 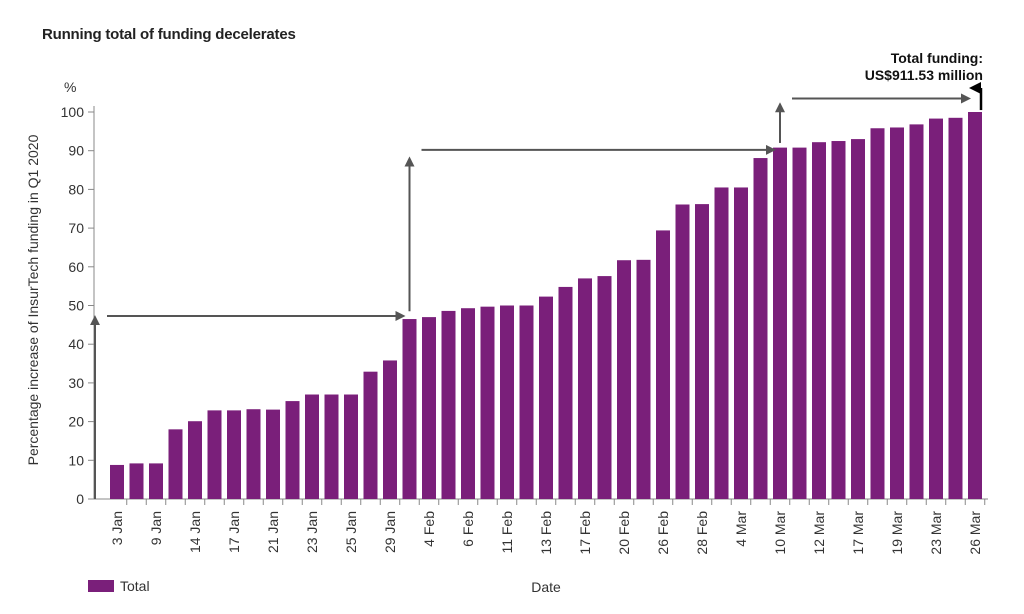 What do you see at coordinates (76, 344) in the screenshot?
I see `y-tick-label: 40` at bounding box center [76, 344].